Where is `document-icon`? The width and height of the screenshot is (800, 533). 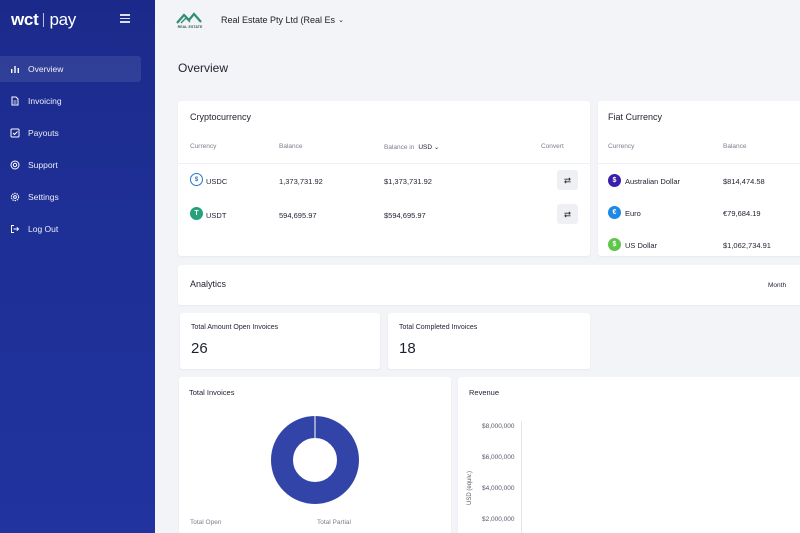
document-icon is located at coordinates (14, 101).